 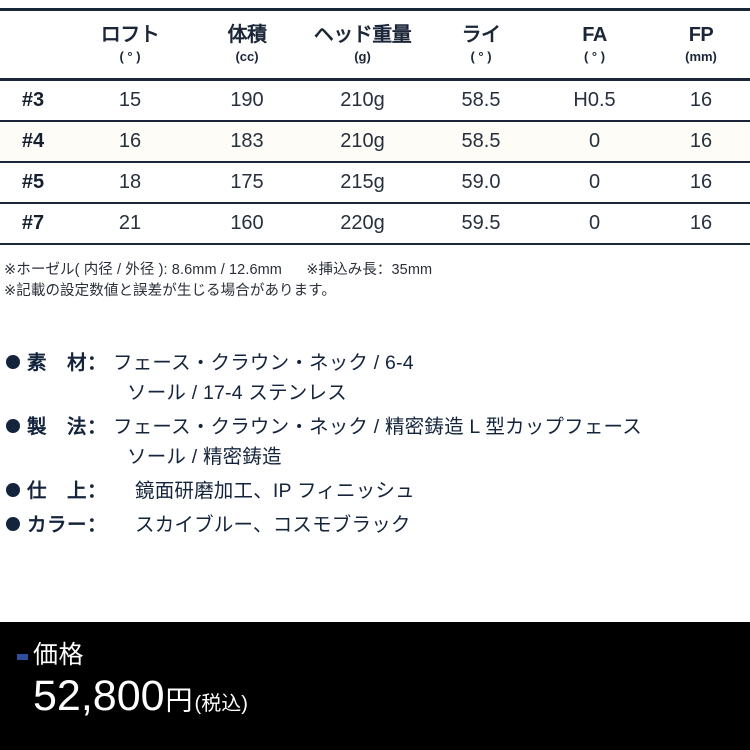 What do you see at coordinates (378, 393) in the screenshot?
I see `spec-item-material-subrow: ソール / 17-4 ステンレス` at bounding box center [378, 393].